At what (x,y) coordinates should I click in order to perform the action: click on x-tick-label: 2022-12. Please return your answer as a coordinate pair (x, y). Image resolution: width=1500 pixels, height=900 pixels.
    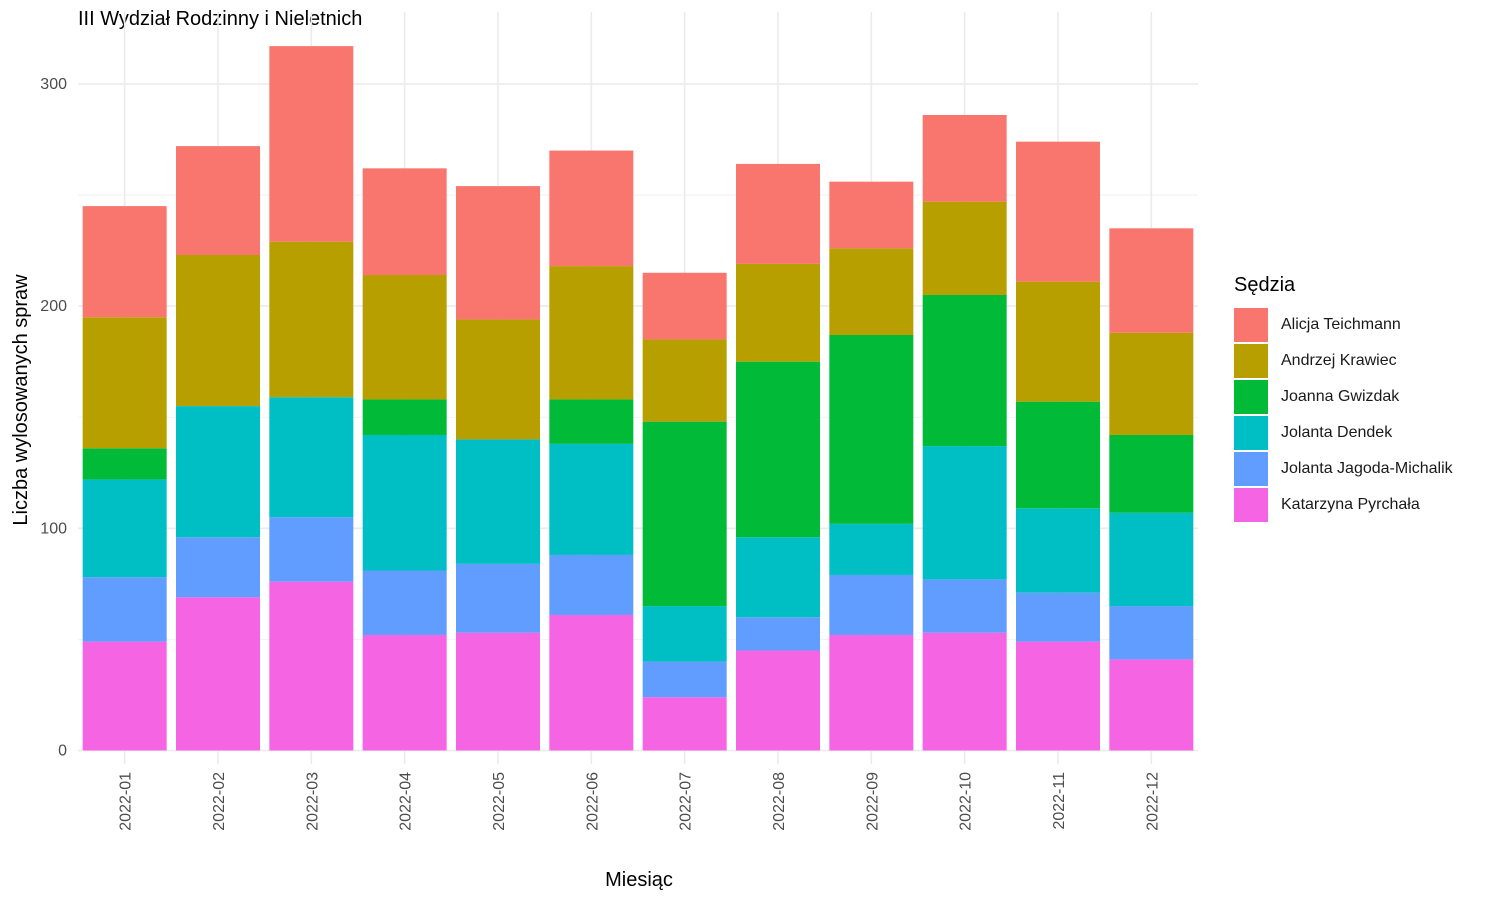
    Looking at the image, I should click on (1152, 801).